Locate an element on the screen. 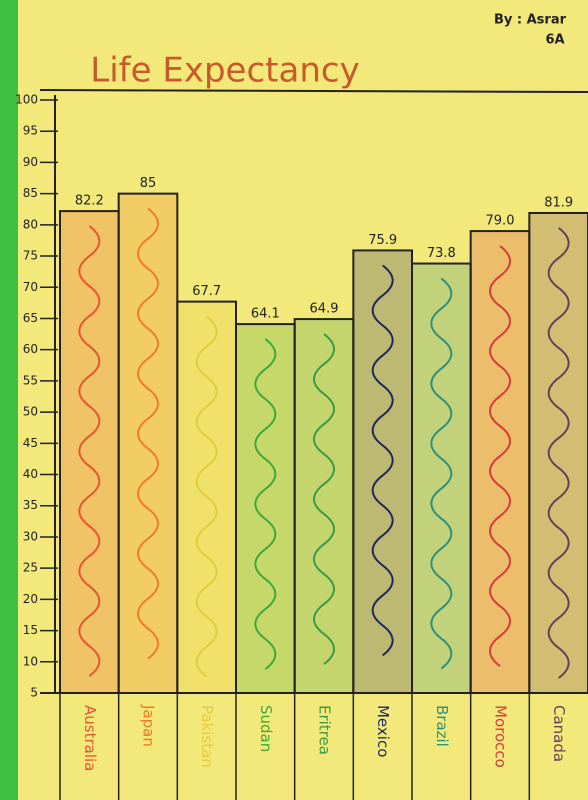 The width and height of the screenshot is (588, 800). value-label: 64.1 is located at coordinates (265, 314).